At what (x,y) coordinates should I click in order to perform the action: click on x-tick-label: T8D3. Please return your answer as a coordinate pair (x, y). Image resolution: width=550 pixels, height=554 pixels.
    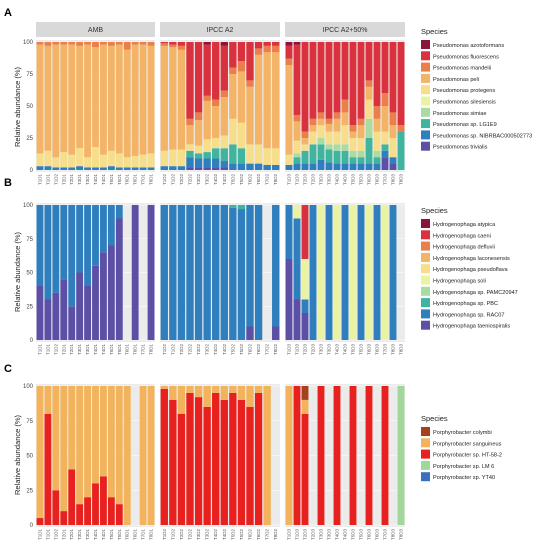
    Looking at the image, I should click on (393, 535).